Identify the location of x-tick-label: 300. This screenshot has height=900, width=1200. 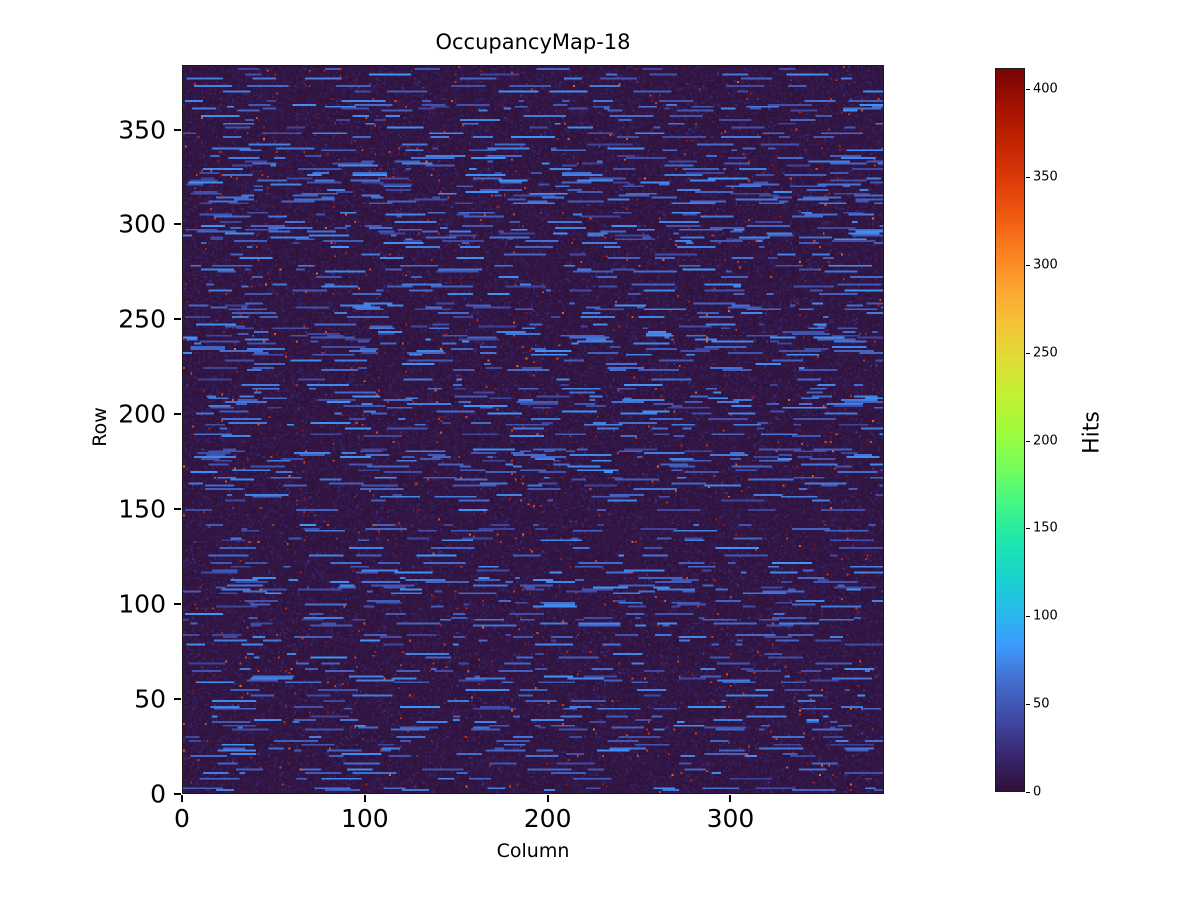
(730, 818).